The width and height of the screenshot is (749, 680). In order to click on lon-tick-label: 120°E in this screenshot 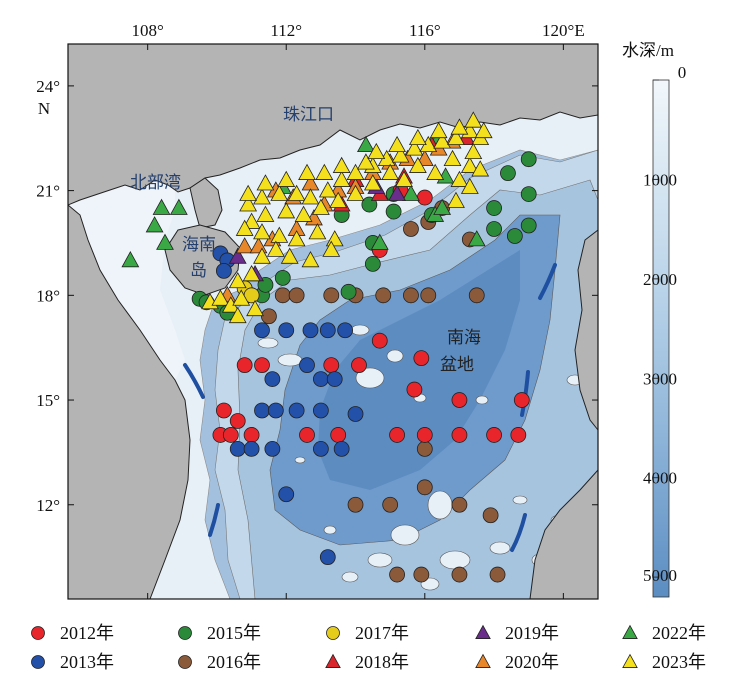, I will do `click(563, 30)`.